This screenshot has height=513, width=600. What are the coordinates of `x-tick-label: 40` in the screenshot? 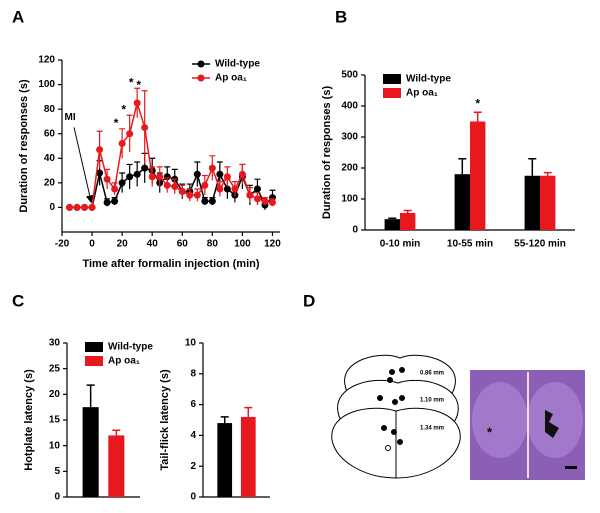 It's located at (153, 244).